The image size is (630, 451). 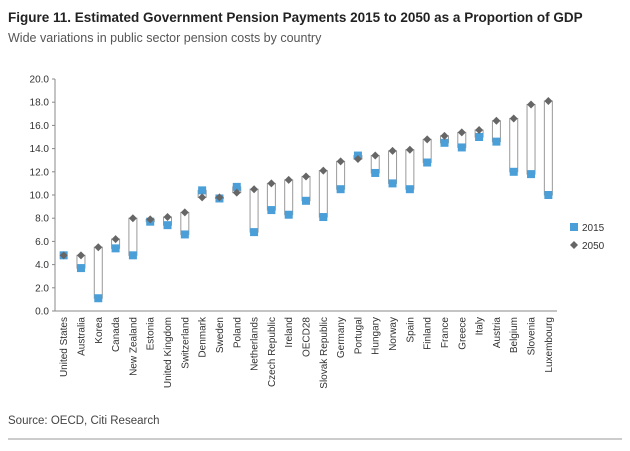 What do you see at coordinates (42, 219) in the screenshot?
I see `y-tick-label: 8.0` at bounding box center [42, 219].